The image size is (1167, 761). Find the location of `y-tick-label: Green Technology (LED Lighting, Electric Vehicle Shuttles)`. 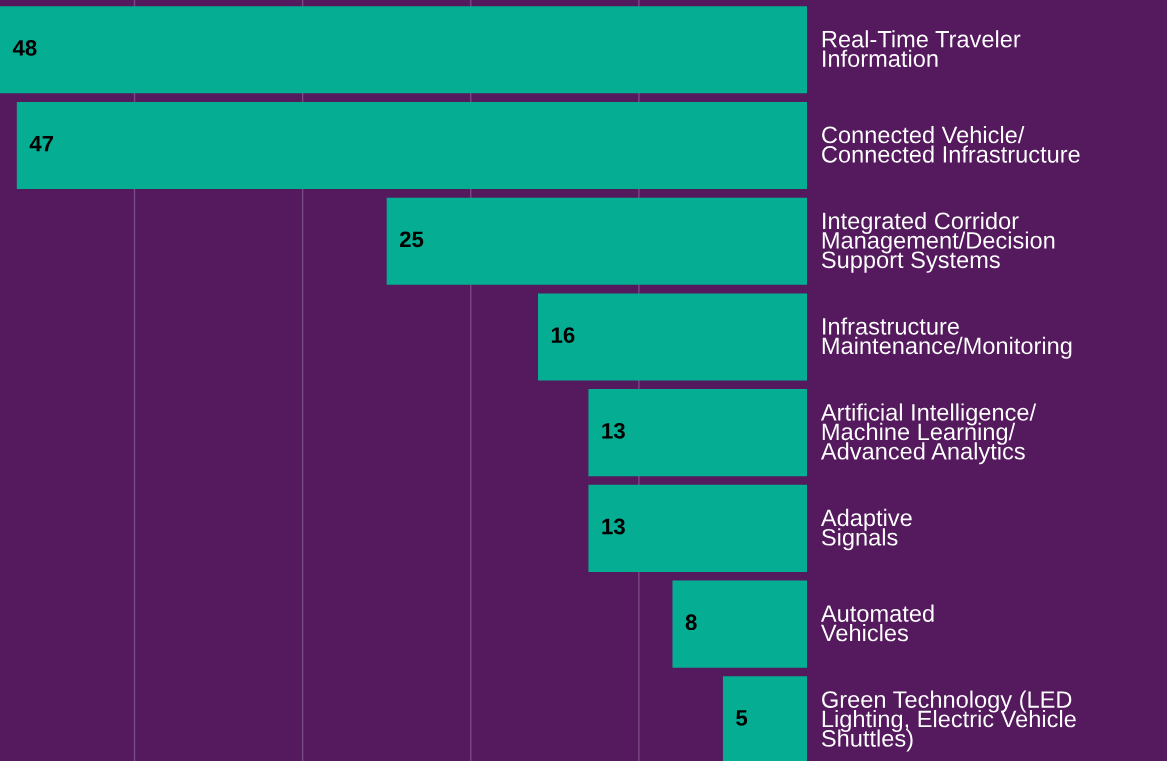

y-tick-label: Green Technology (LED Lighting, Electric Vehicle Shuttles) is located at coordinates (948, 721).